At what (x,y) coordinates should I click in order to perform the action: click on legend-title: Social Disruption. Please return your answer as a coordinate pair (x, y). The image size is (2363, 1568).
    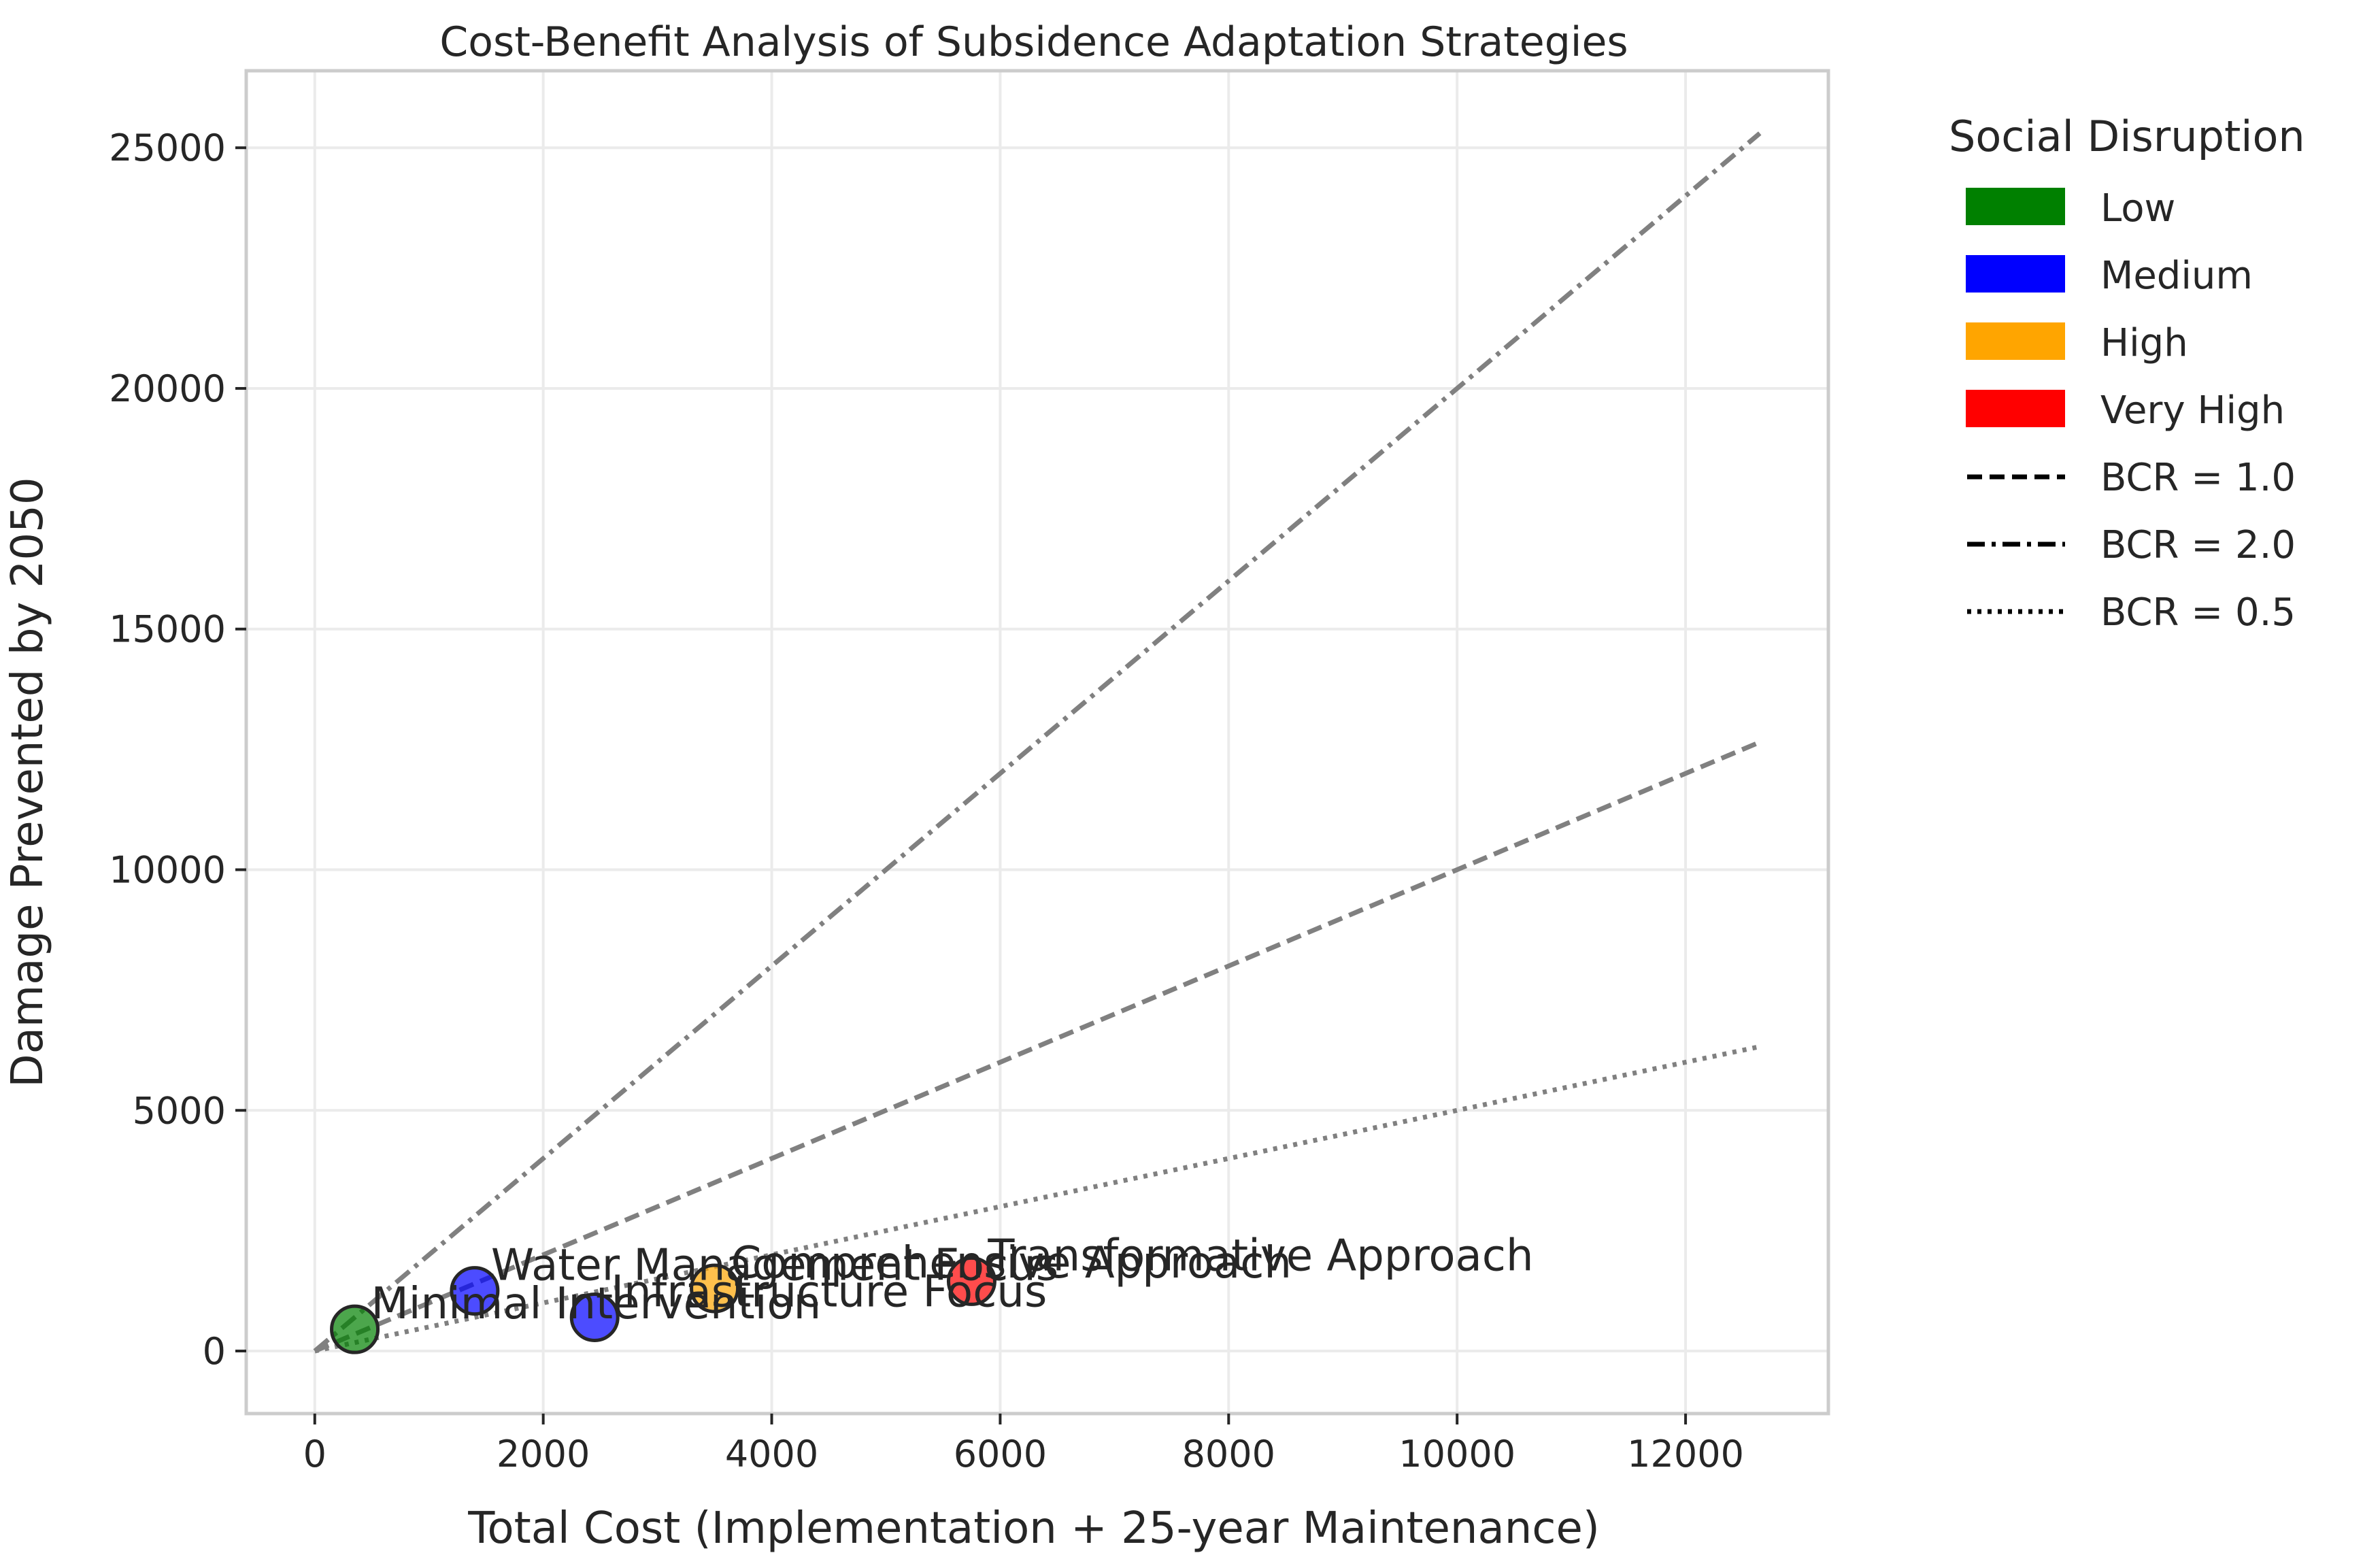
    Looking at the image, I should click on (2127, 136).